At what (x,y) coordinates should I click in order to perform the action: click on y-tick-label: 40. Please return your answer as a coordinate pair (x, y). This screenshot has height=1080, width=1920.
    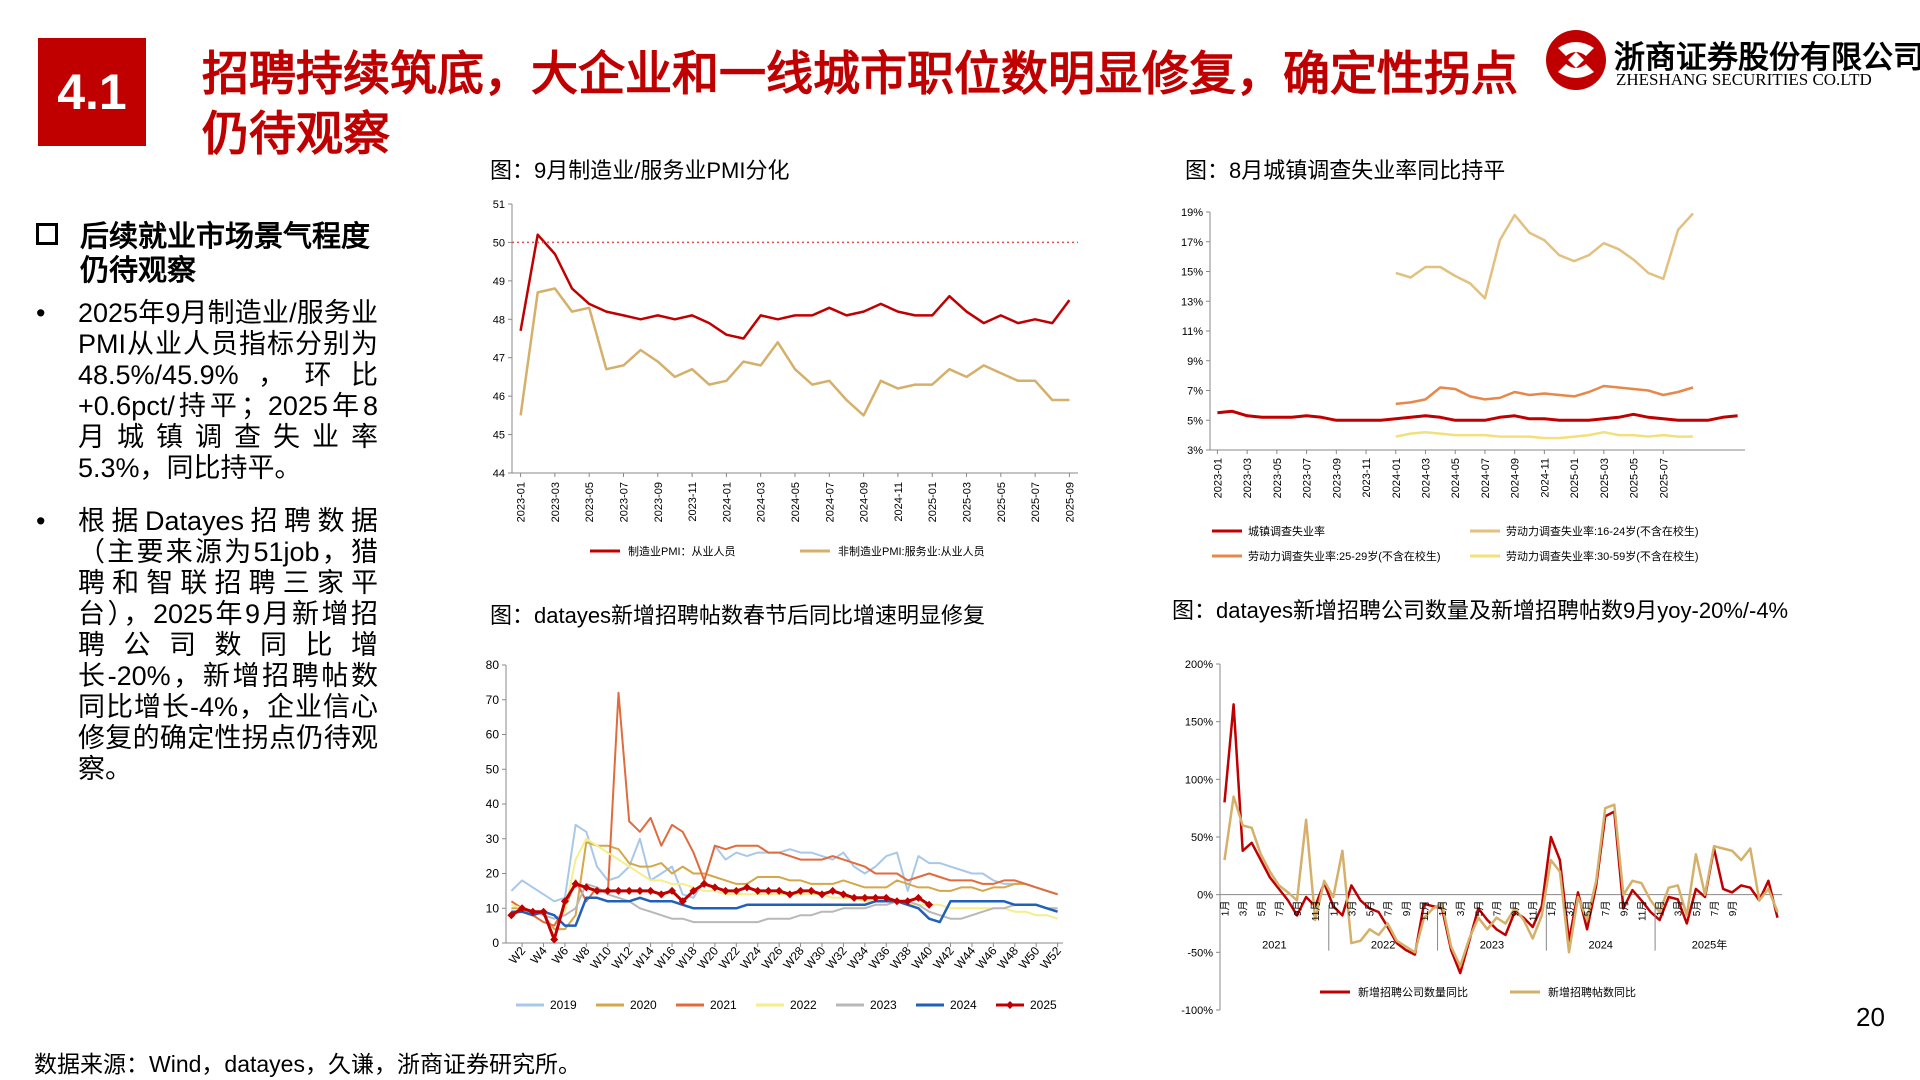
    Looking at the image, I should click on (493, 804).